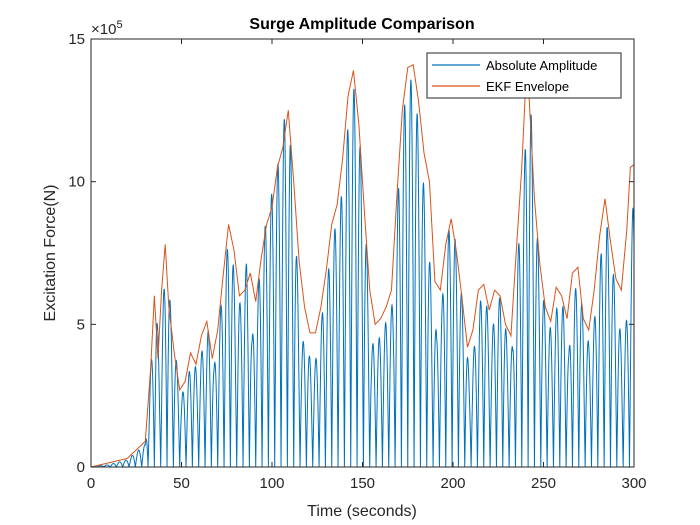 This screenshot has width=700, height=525. Describe the element at coordinates (181, 483) in the screenshot. I see `x-tick-label: 50` at that location.